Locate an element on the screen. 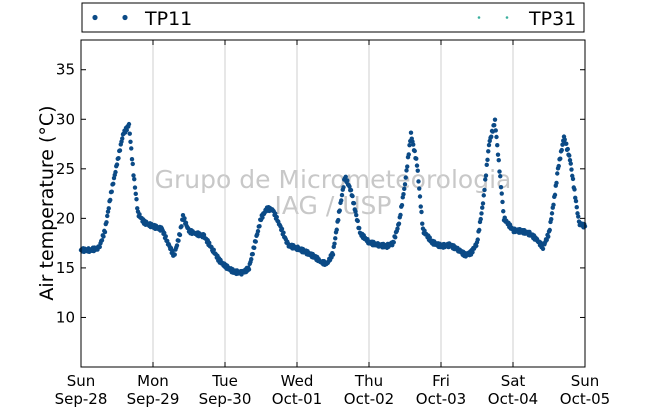  x-tick-label-day: Tue is located at coordinates (224, 381).